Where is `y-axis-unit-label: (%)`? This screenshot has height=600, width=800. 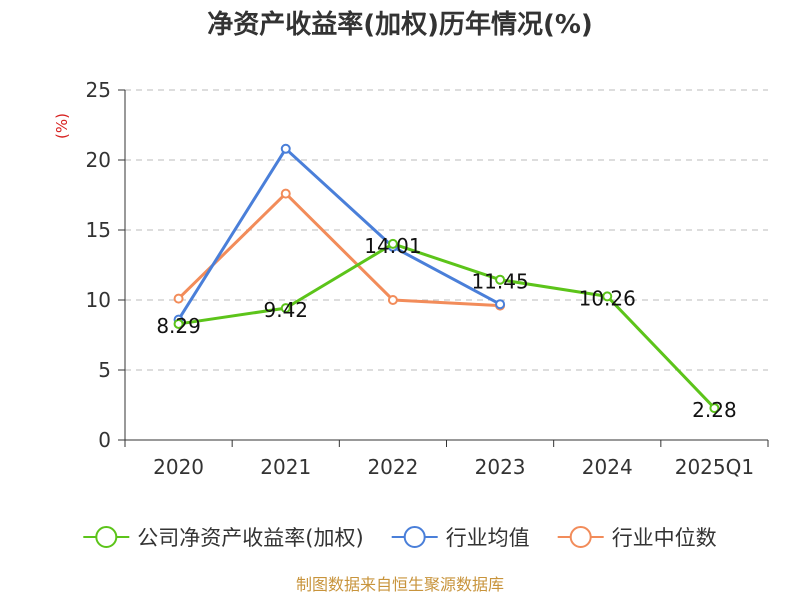
y-axis-unit-label: (%) is located at coordinates (62, 126).